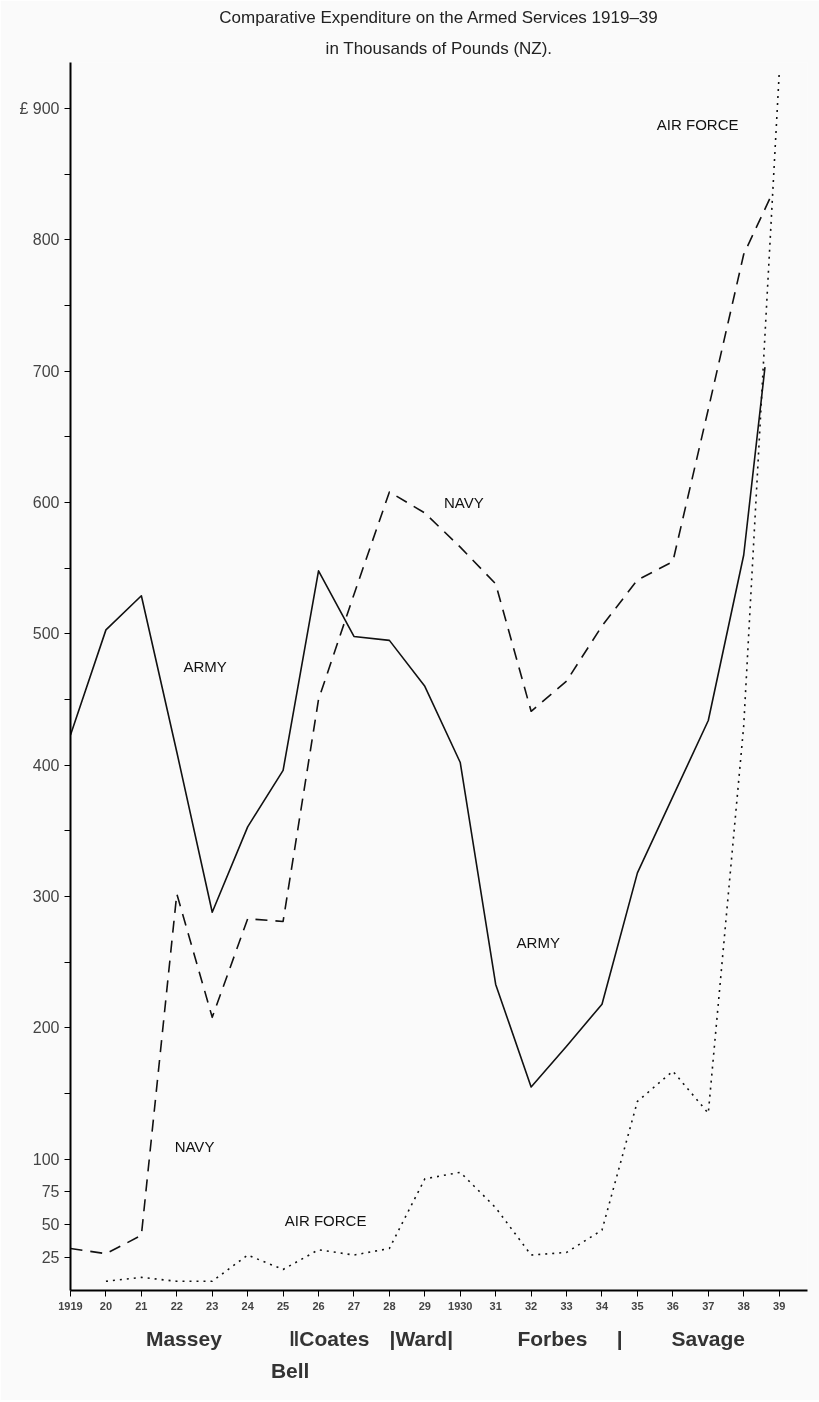  Describe the element at coordinates (602, 1305) in the screenshot. I see `x-tick-label: 34` at that location.